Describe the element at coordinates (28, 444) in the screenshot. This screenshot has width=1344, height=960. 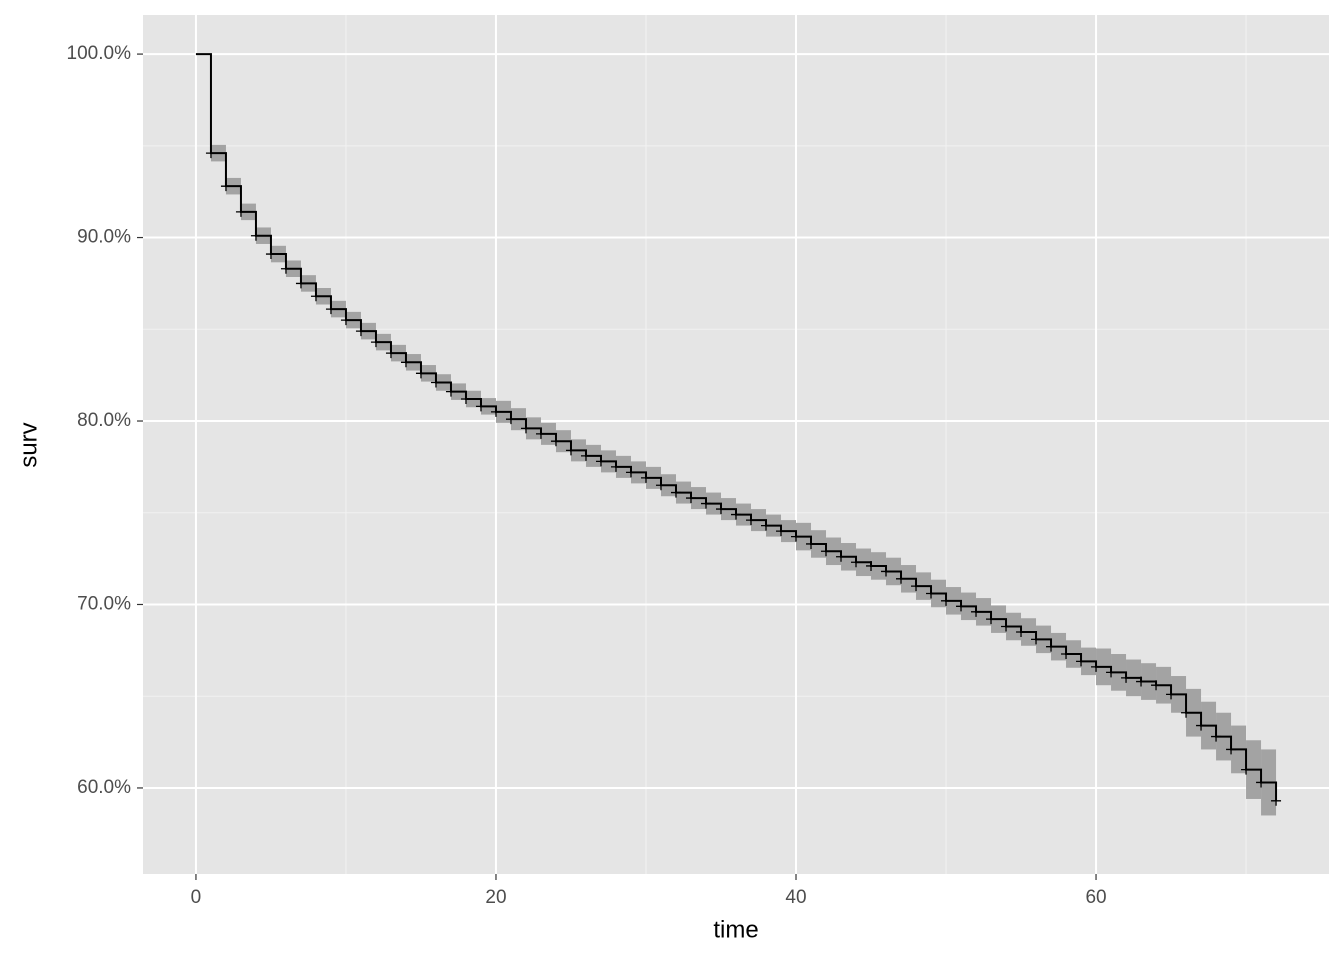
I see `y-axis-title: surv` at that location.